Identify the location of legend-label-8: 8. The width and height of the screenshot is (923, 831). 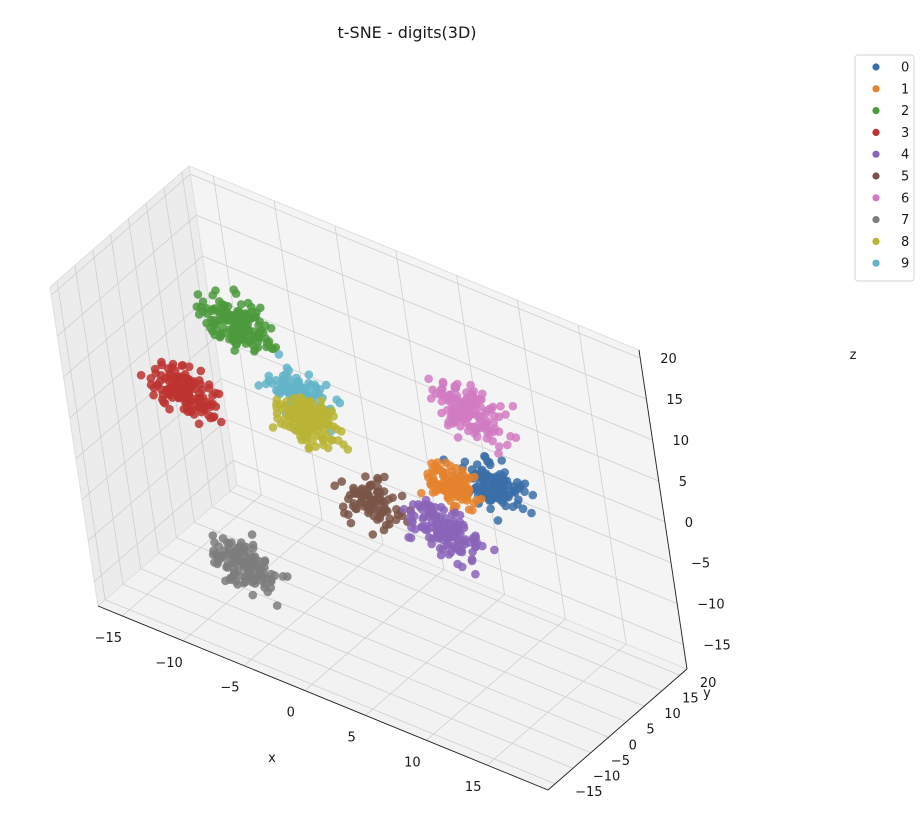
(905, 242).